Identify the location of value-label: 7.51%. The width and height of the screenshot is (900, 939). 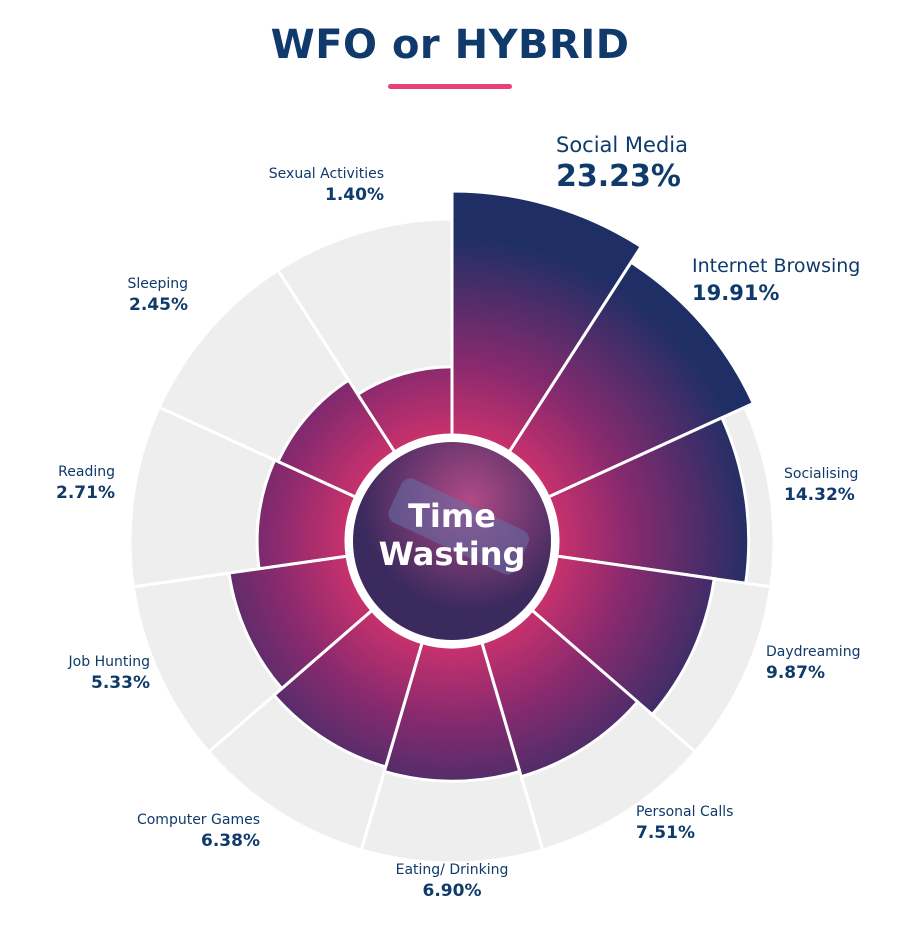
(665, 833).